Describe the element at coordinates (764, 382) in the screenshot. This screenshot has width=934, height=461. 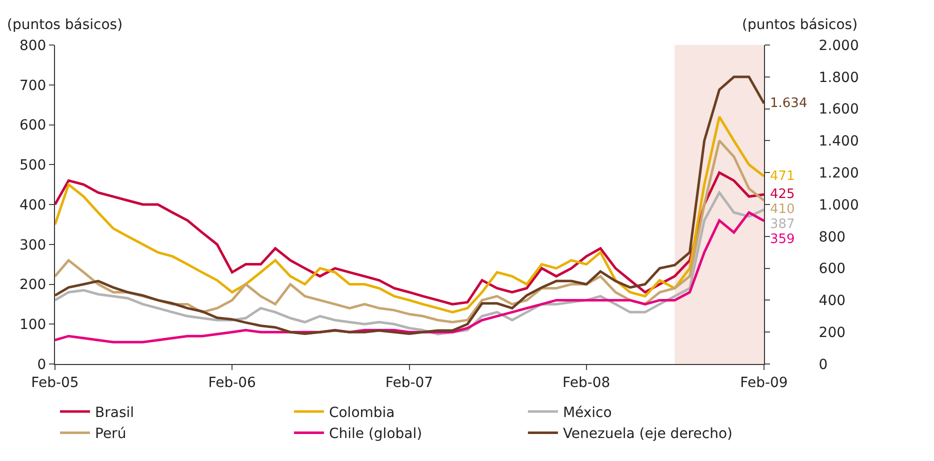
I see `x-tick-label: Feb-09` at that location.